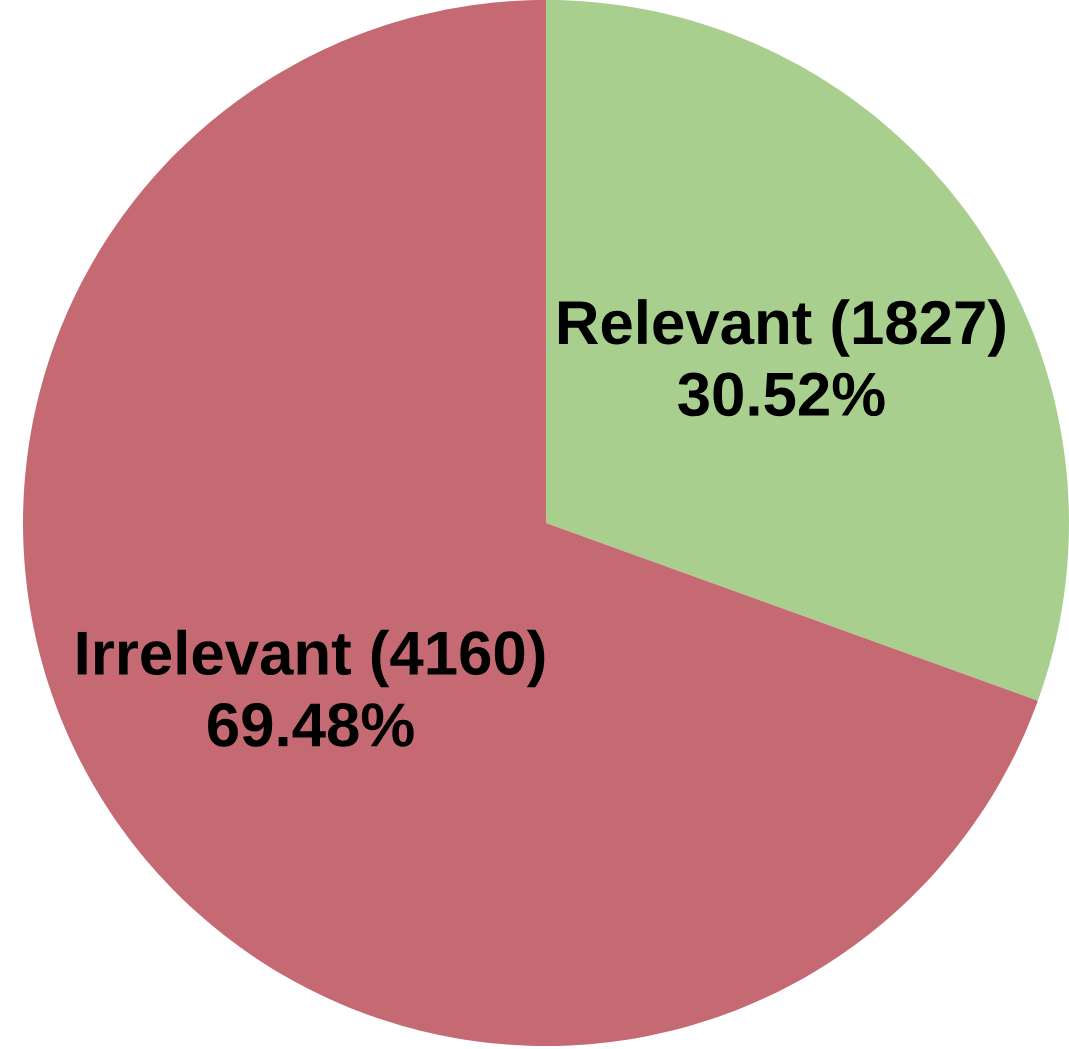  What do you see at coordinates (311, 725) in the screenshot?
I see `data-label: 69.48%` at bounding box center [311, 725].